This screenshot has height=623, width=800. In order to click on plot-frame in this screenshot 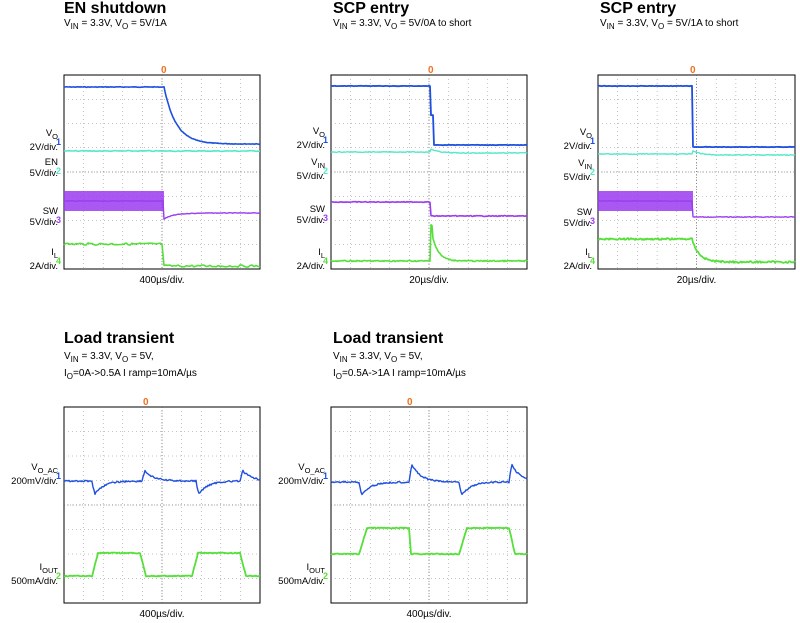, I will do `click(429, 505)`.